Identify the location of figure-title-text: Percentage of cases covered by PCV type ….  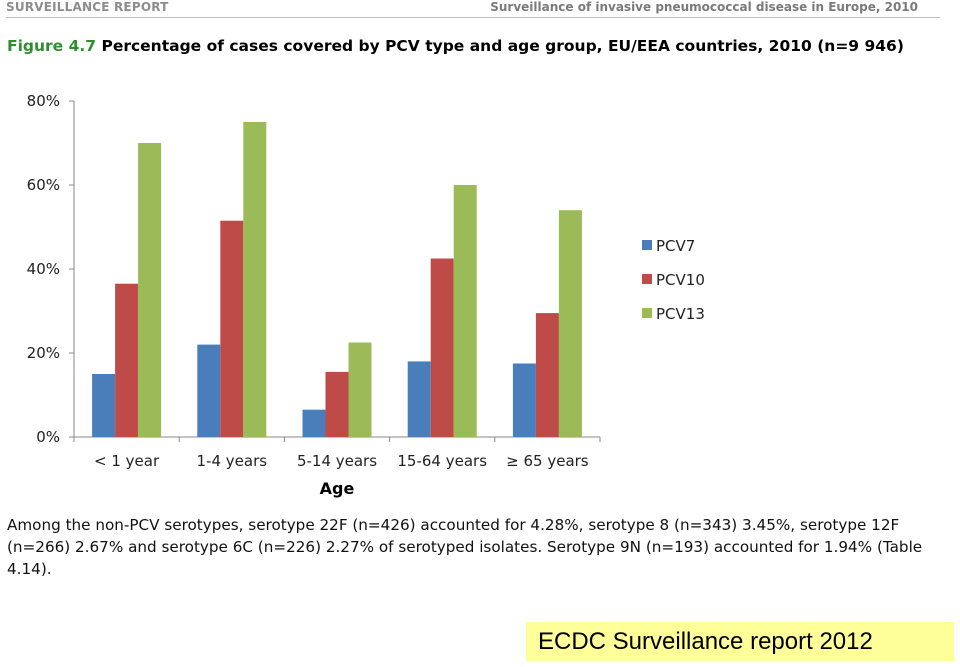
(502, 46).